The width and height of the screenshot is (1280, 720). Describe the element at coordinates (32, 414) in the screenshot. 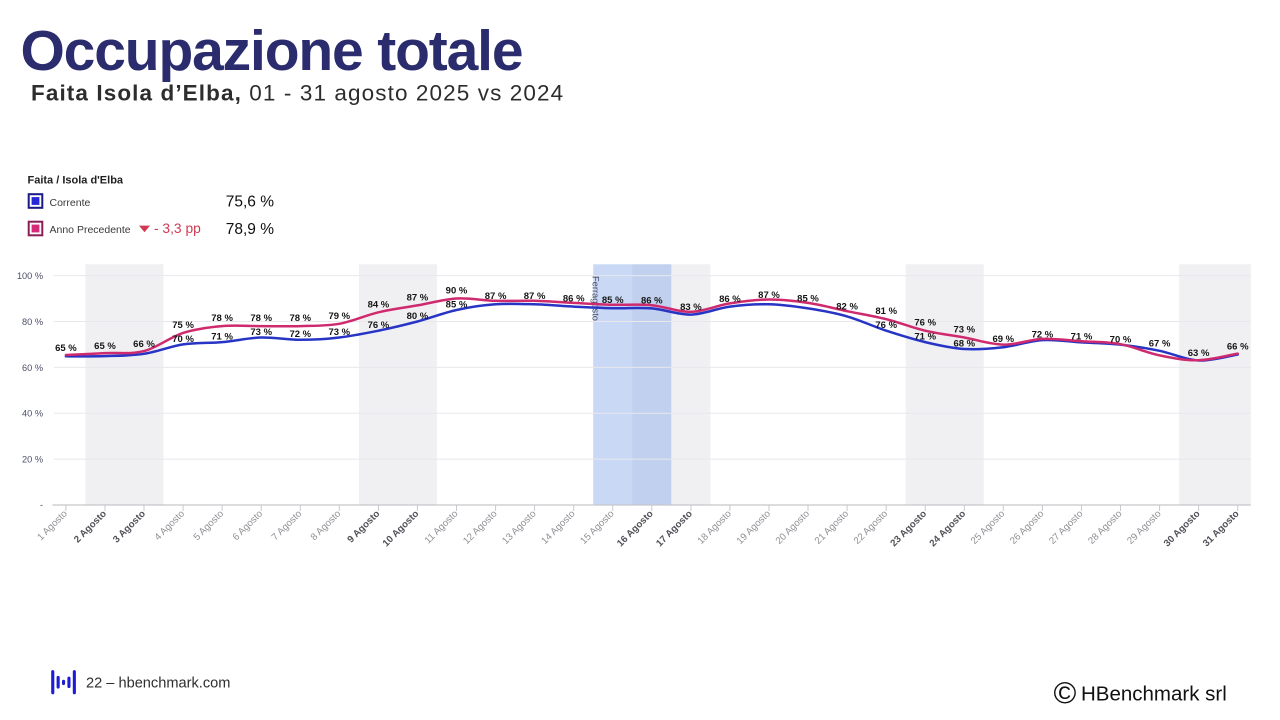

I see `svg-text: 40 %` at that location.